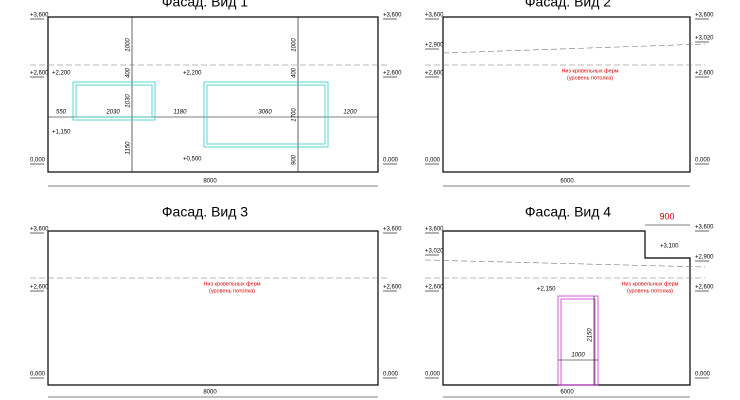  Describe the element at coordinates (129, 101) in the screenshot. I see `dimension-label: 1030` at that location.